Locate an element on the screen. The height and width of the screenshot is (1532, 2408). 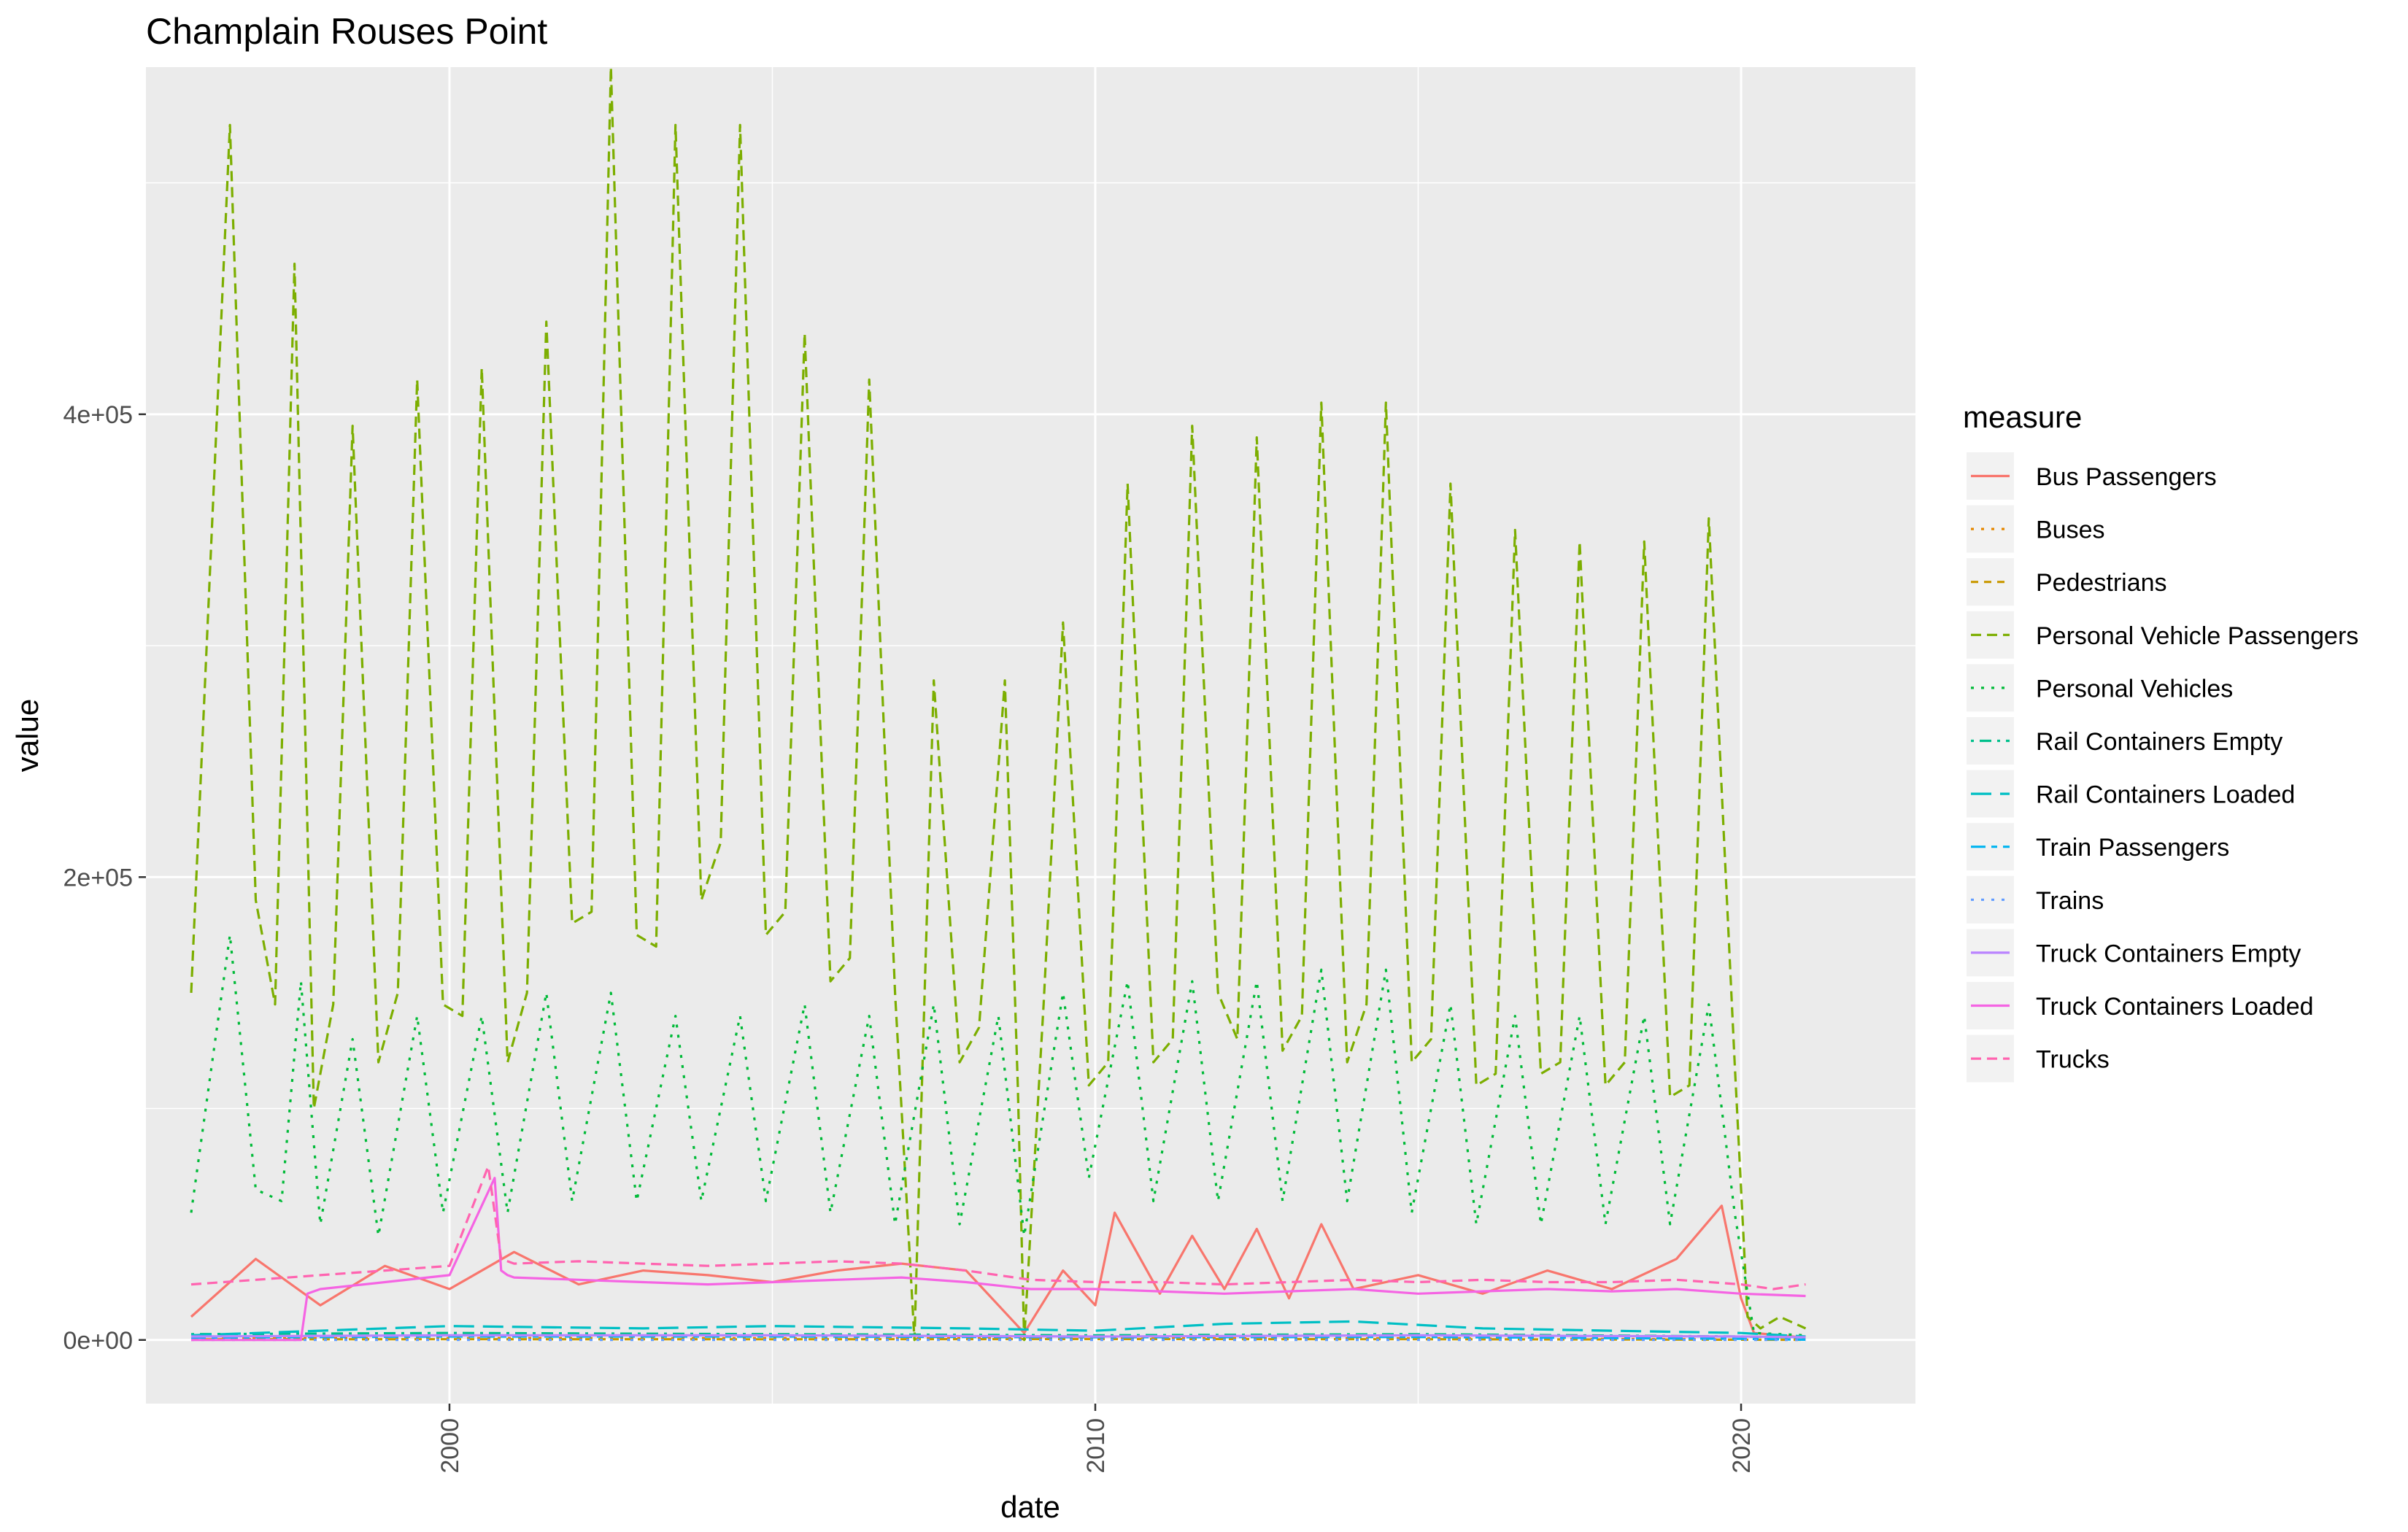
x-tick-label: 2010 is located at coordinates (1096, 1446).